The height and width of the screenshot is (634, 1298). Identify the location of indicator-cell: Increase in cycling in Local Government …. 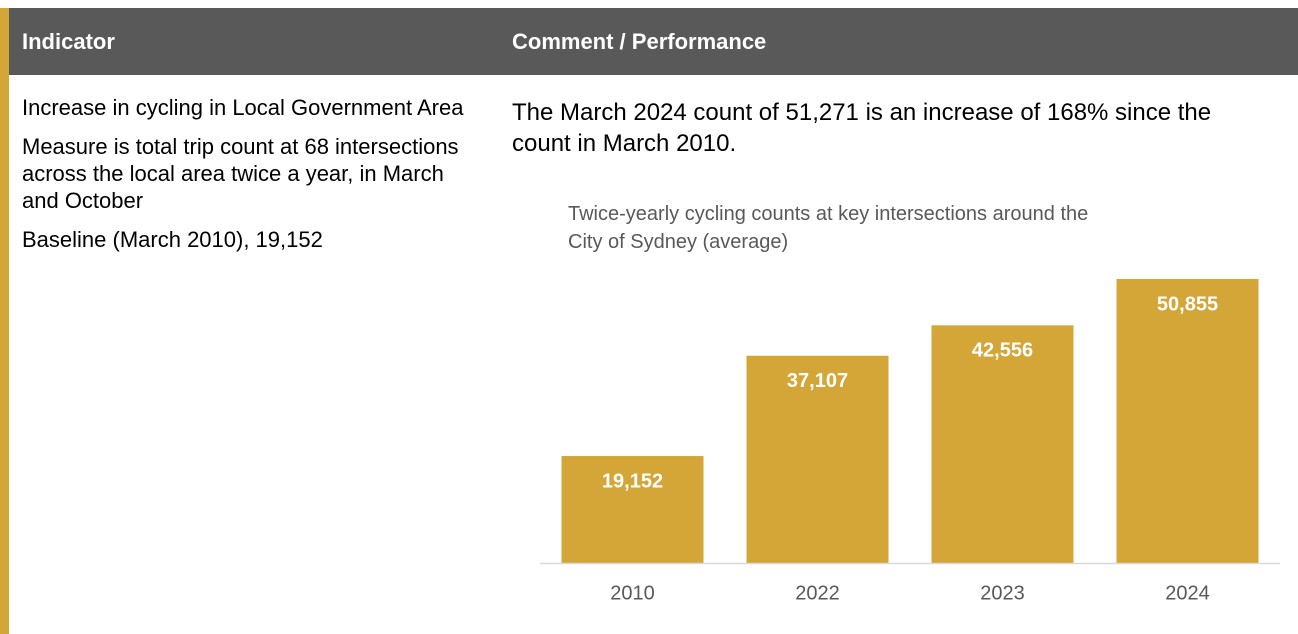
(253, 179).